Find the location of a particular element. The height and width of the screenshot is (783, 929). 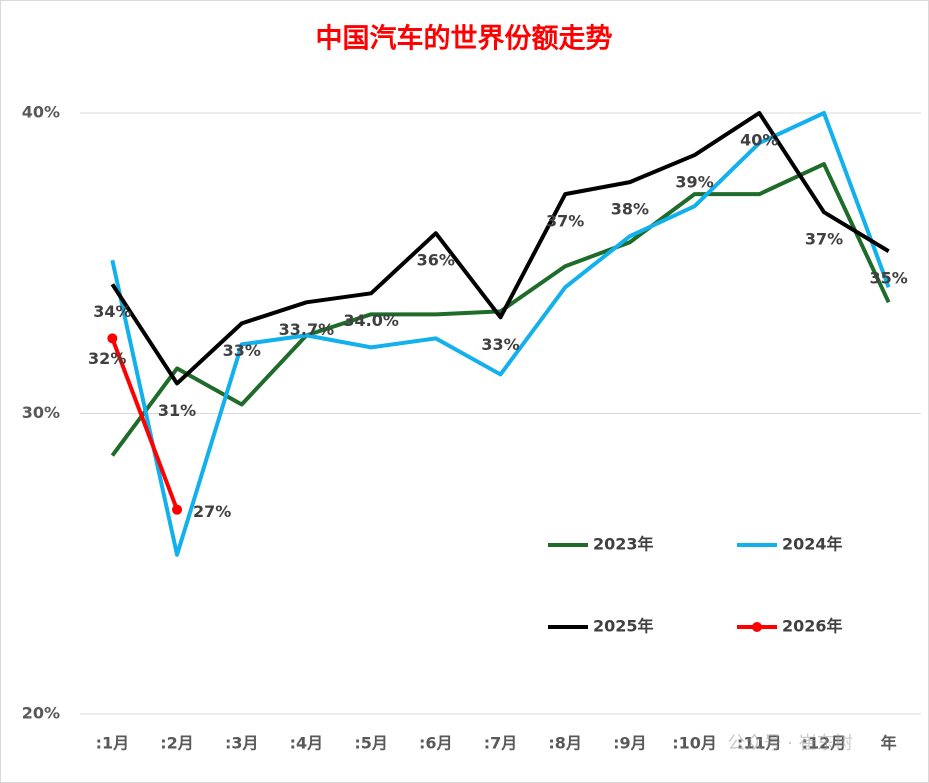

data-label: 33.7% is located at coordinates (307, 329).